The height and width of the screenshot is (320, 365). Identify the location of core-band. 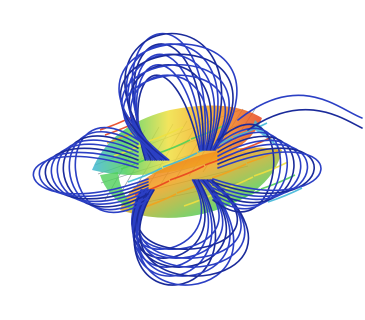
(120, 193).